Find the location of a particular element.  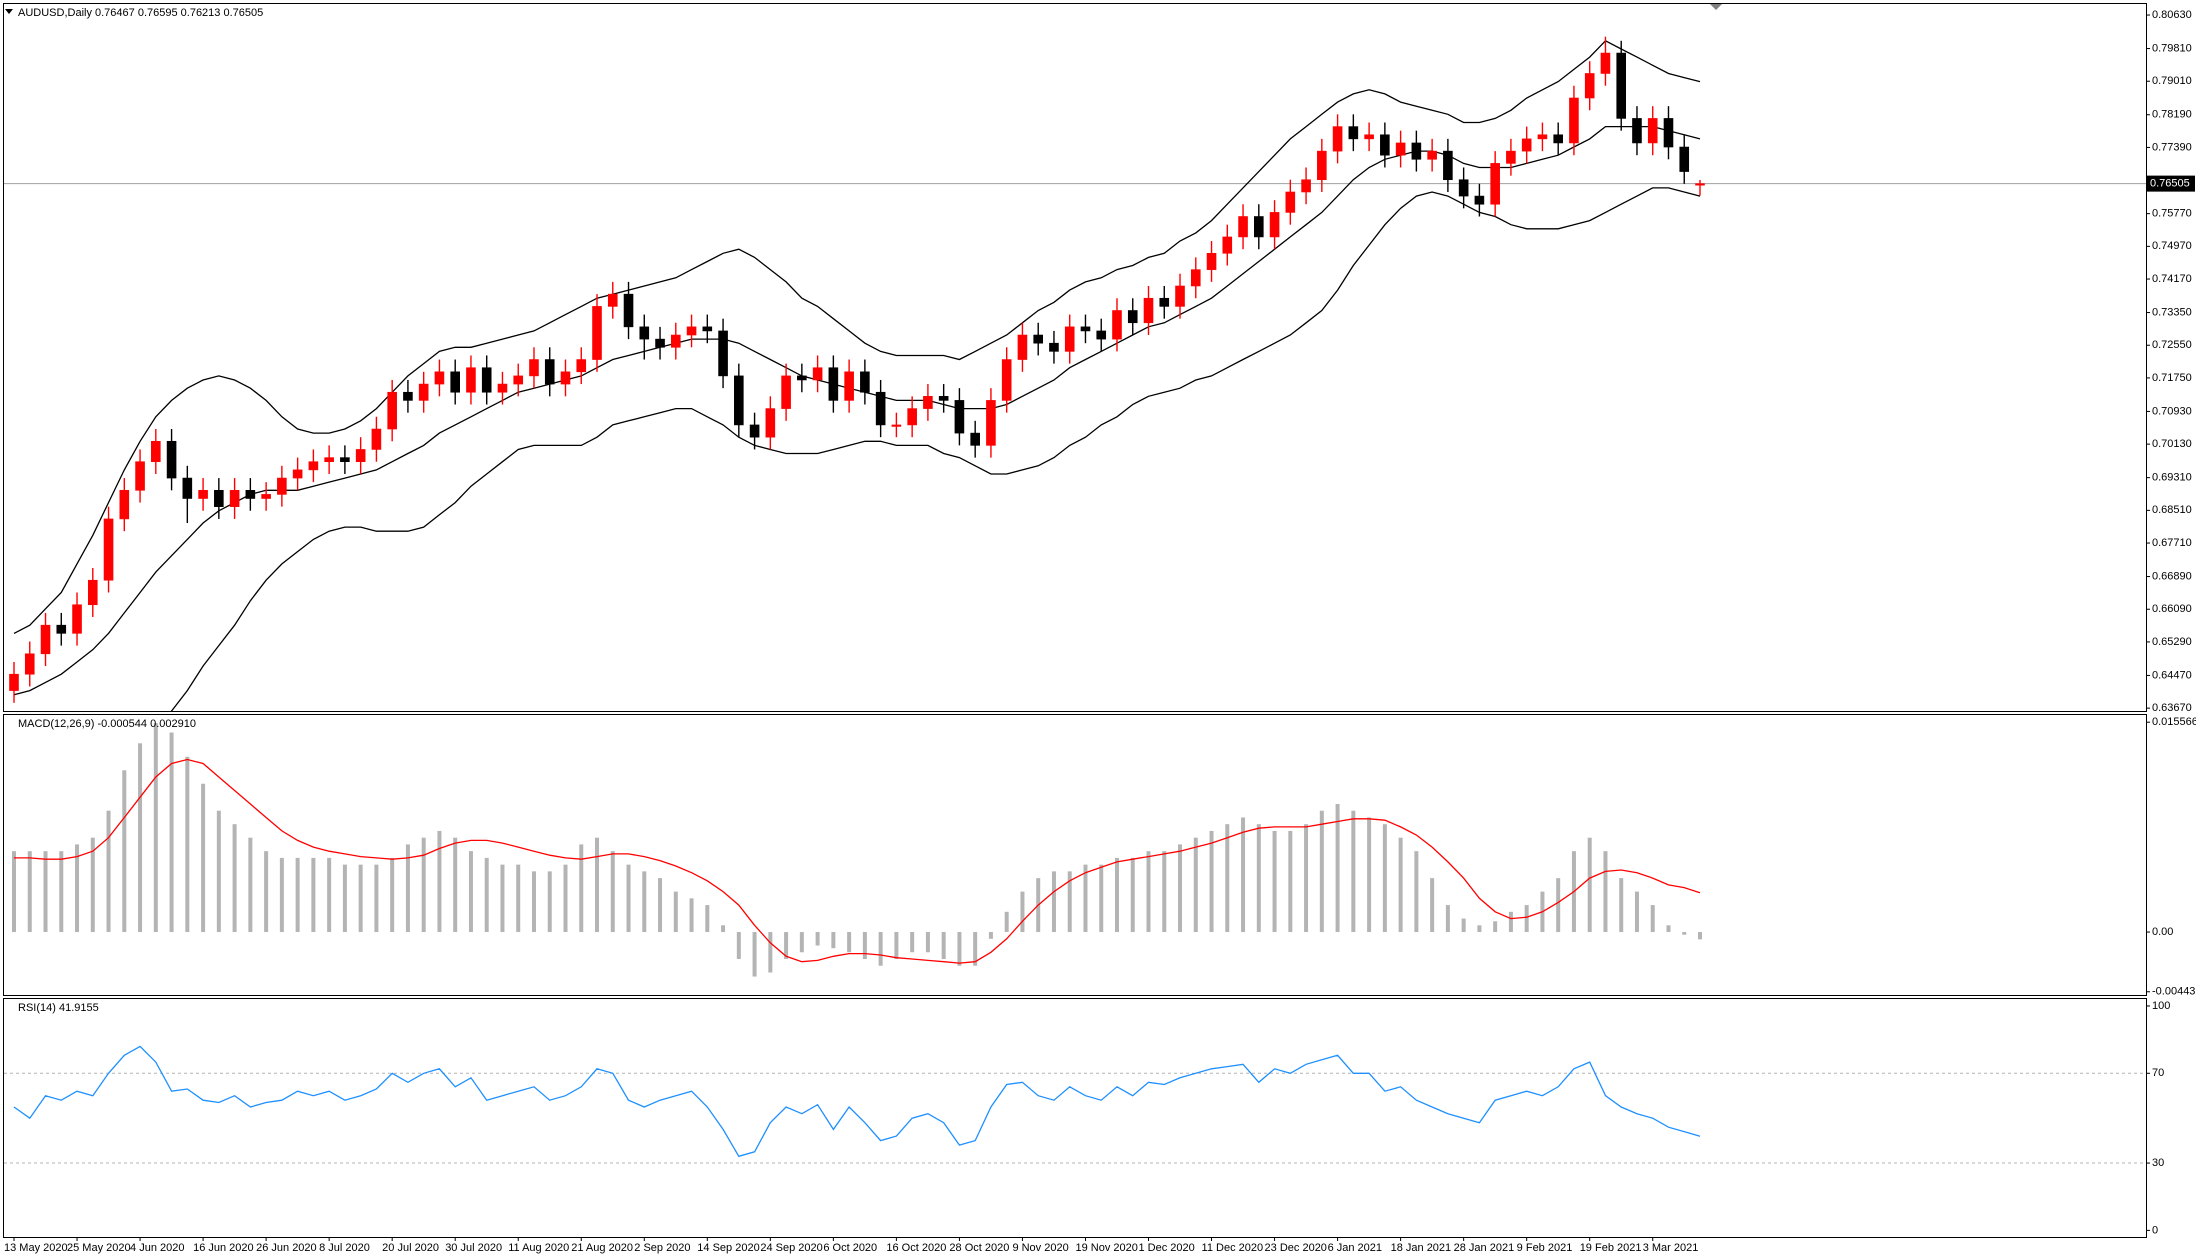

shift-marker is located at coordinates (1716, 7).